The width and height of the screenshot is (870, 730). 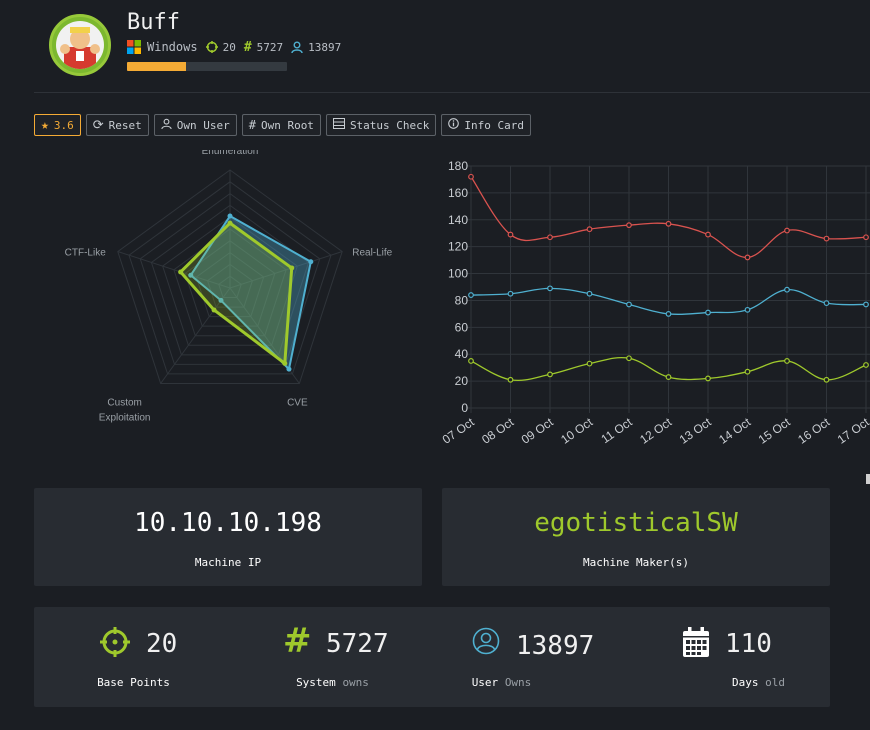 I want to click on system-label-text: System, so click(x=316, y=682).